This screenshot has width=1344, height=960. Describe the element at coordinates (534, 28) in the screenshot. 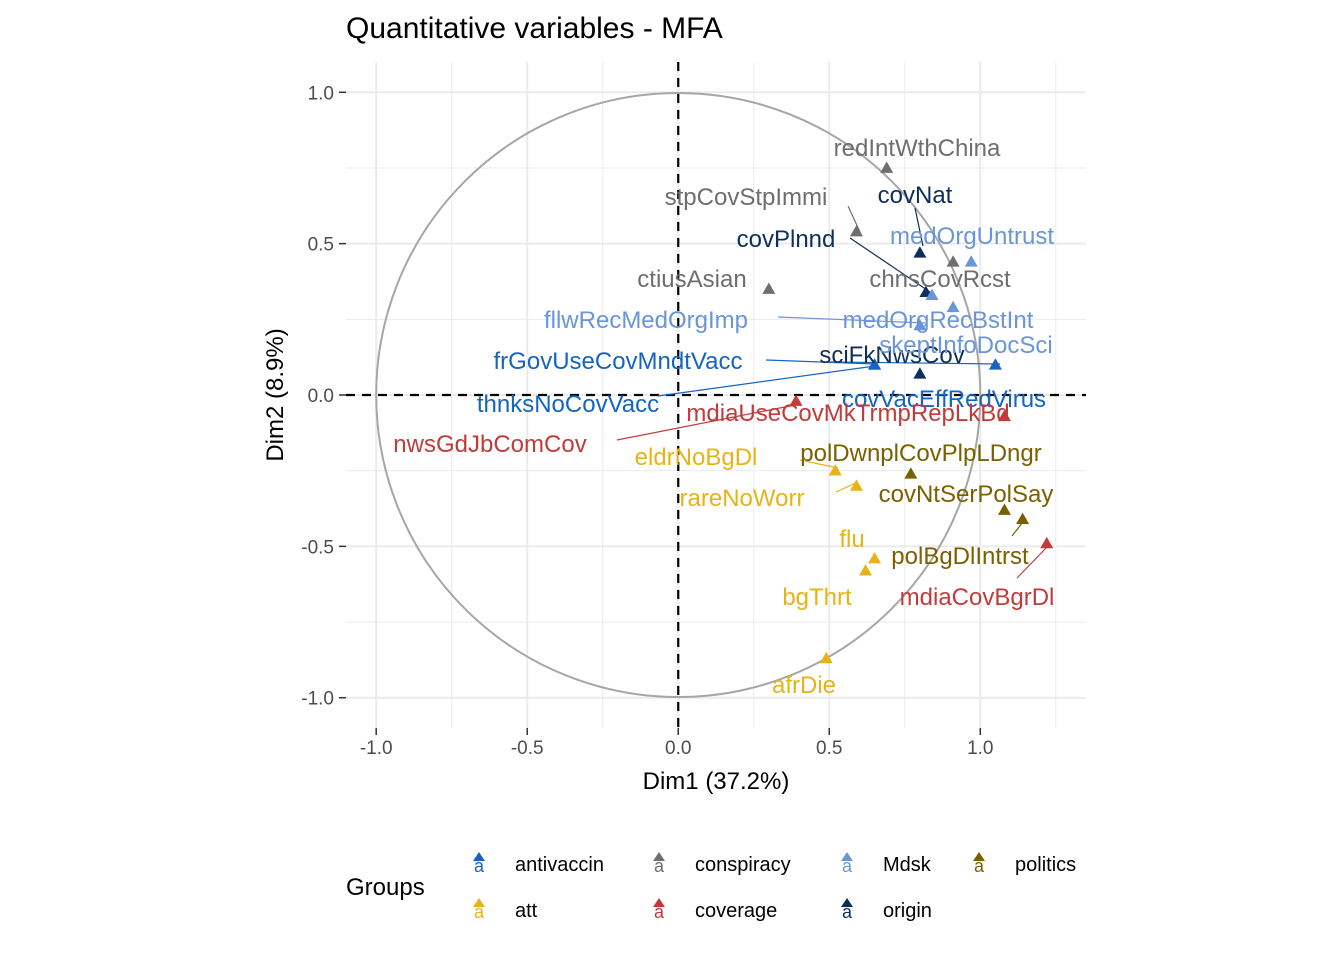

I see `chart-title: Quantitative variables - MFA` at that location.